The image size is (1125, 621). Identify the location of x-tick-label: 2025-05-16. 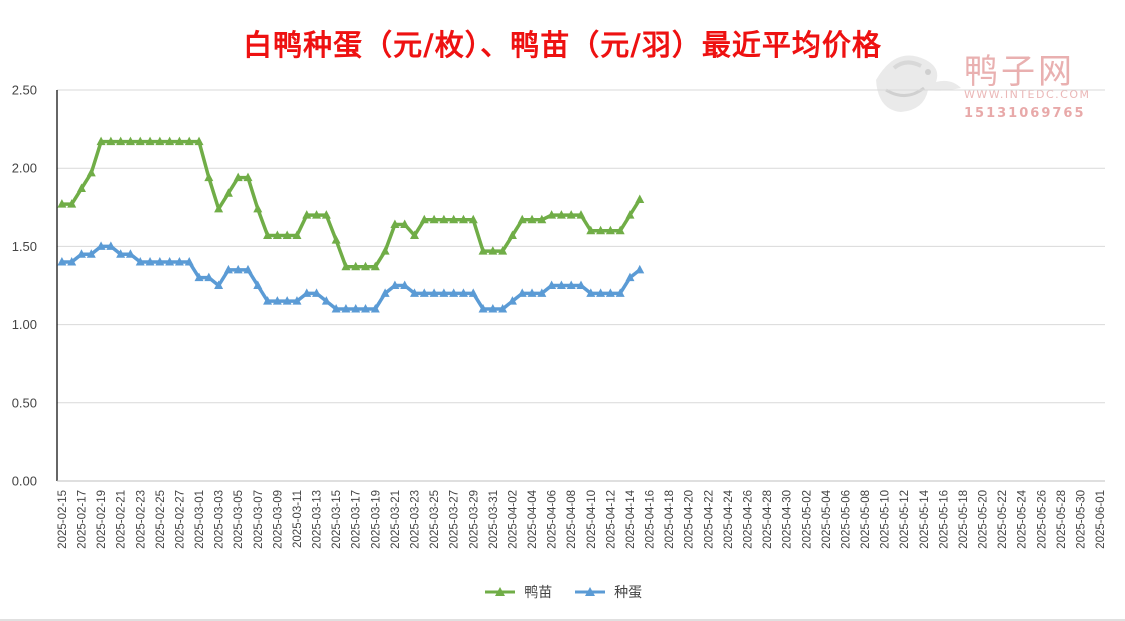
(944, 519).